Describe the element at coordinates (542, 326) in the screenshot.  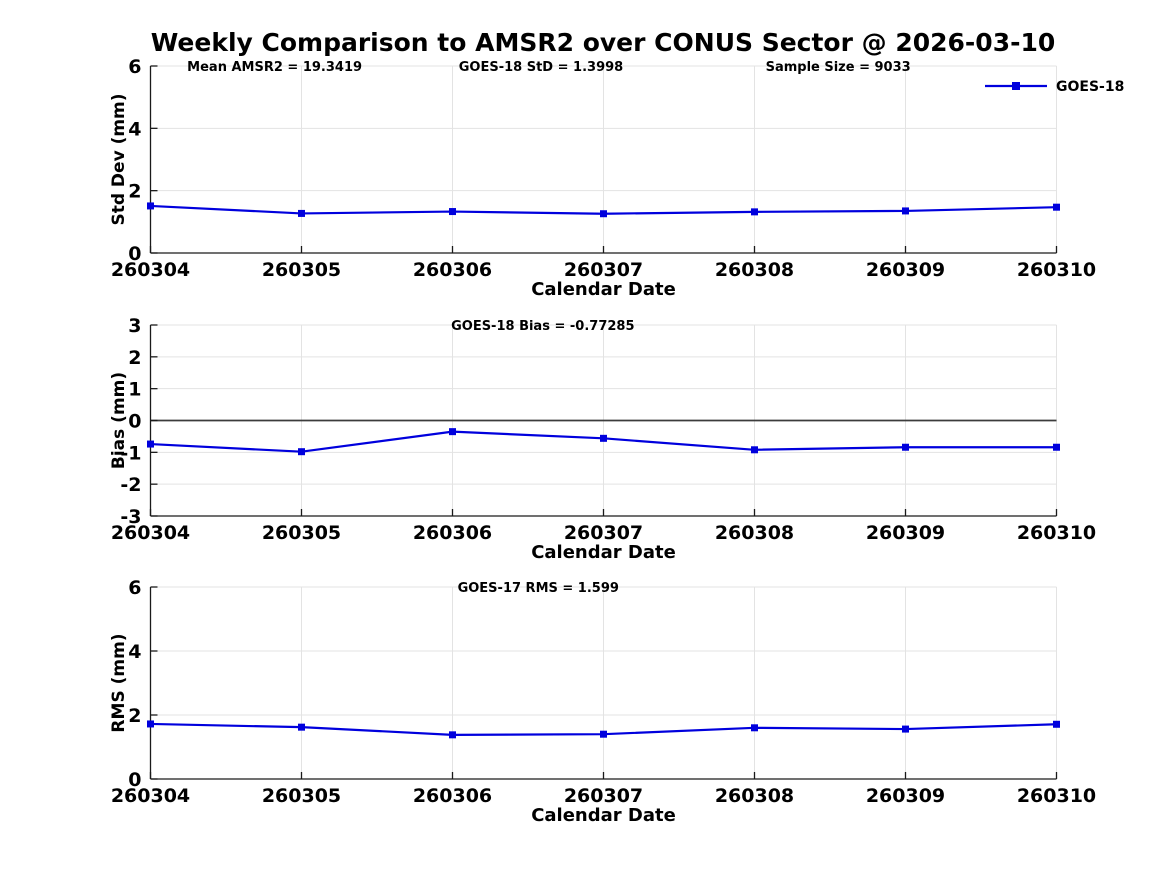
I see `annotation-text: GOES-18 Bias = -0.77285` at that location.